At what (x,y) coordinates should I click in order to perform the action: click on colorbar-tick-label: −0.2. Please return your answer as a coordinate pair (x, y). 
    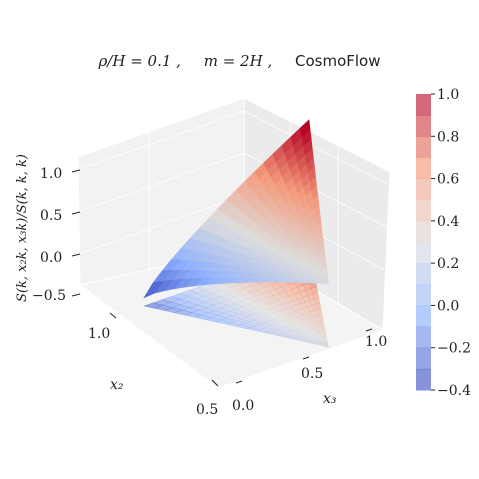
    Looking at the image, I should click on (454, 349).